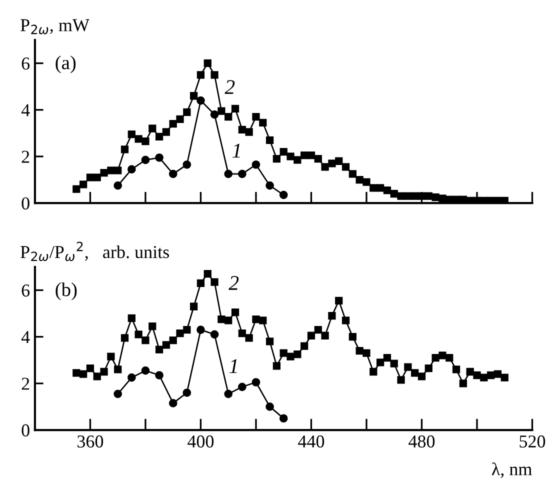 The height and width of the screenshot is (487, 555). What do you see at coordinates (512, 470) in the screenshot?
I see `x-axis-title: λ, nm` at bounding box center [512, 470].